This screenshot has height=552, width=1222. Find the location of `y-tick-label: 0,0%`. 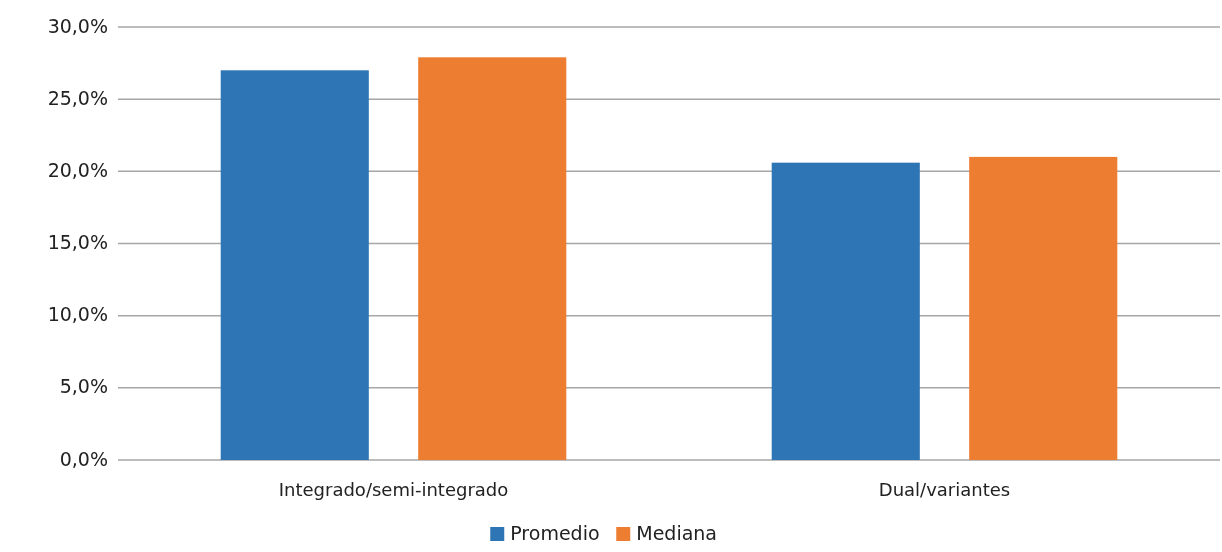

y-tick-label: 0,0% is located at coordinates (83, 458).